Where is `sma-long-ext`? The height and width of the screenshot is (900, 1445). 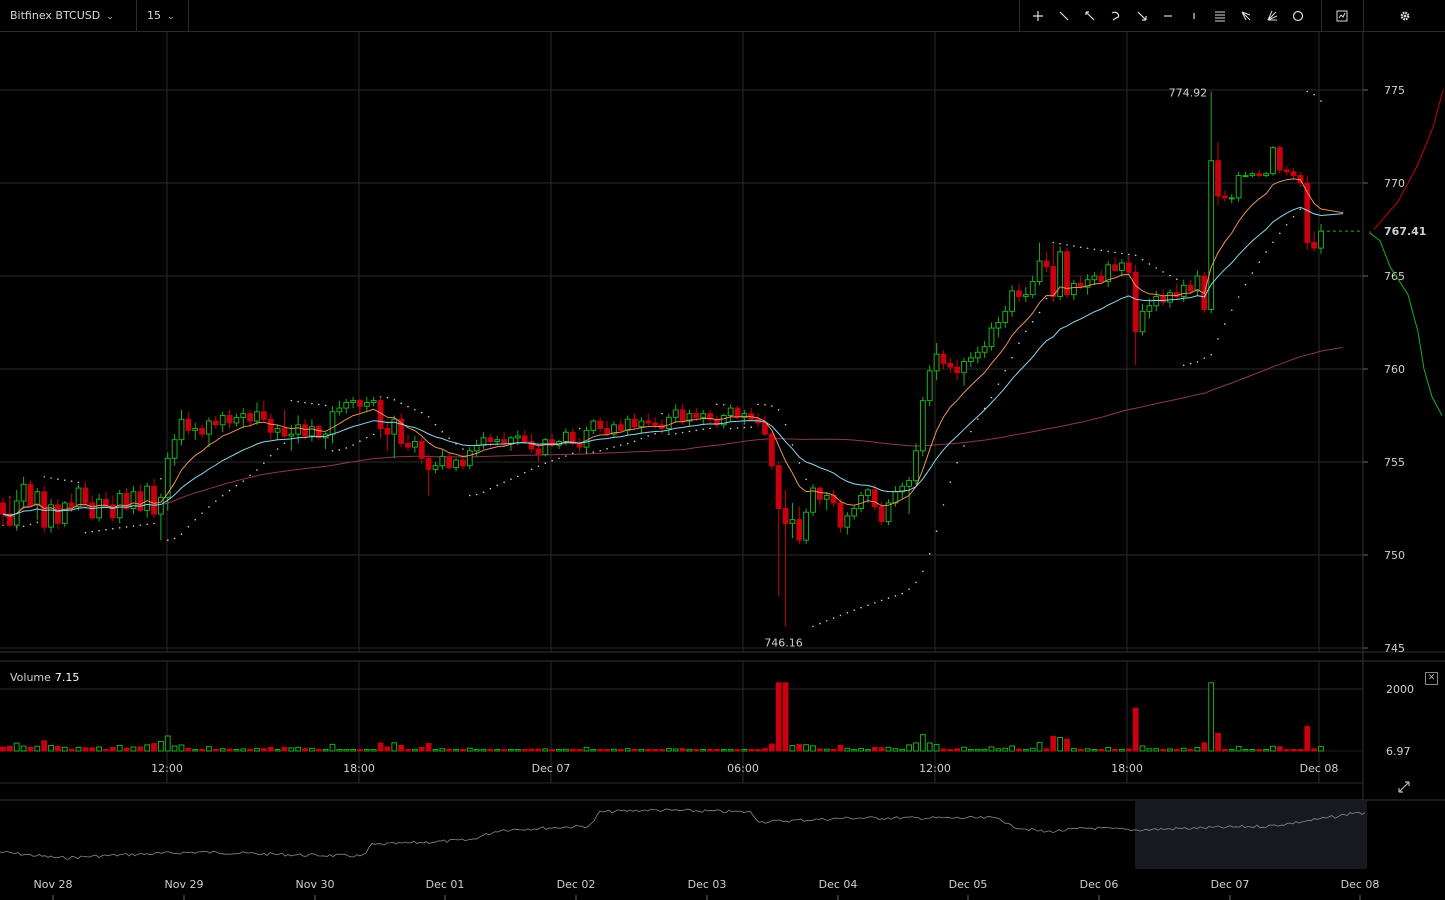 sma-long-ext is located at coordinates (1332, 349).